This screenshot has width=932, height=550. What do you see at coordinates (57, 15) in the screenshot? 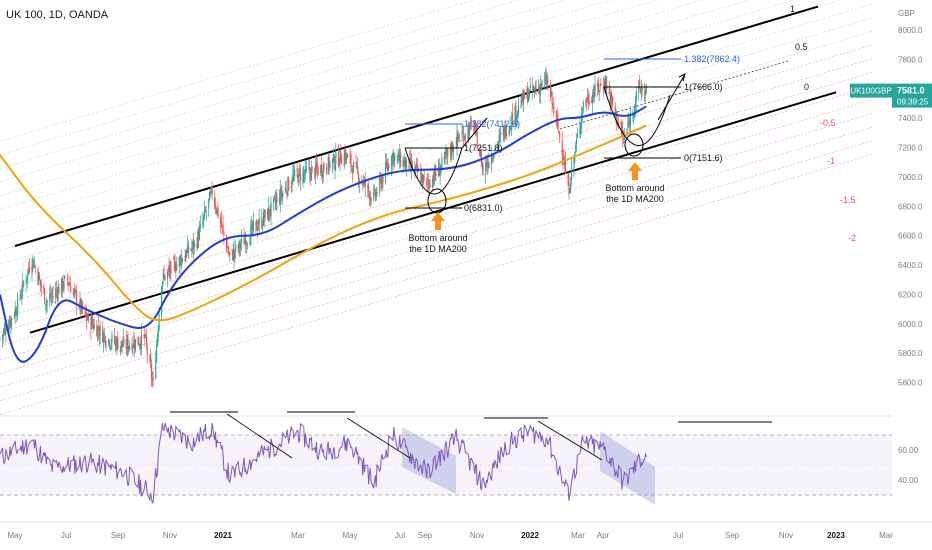
I see `symbol-title: UK 100, 1D, OANDA` at bounding box center [57, 15].